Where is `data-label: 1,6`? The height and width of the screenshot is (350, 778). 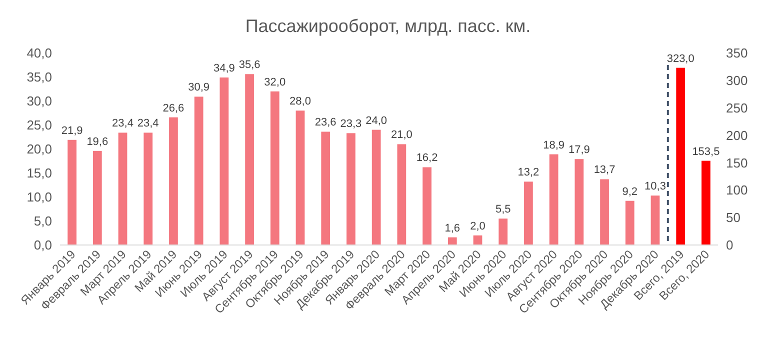
data-label: 1,6 is located at coordinates (452, 228).